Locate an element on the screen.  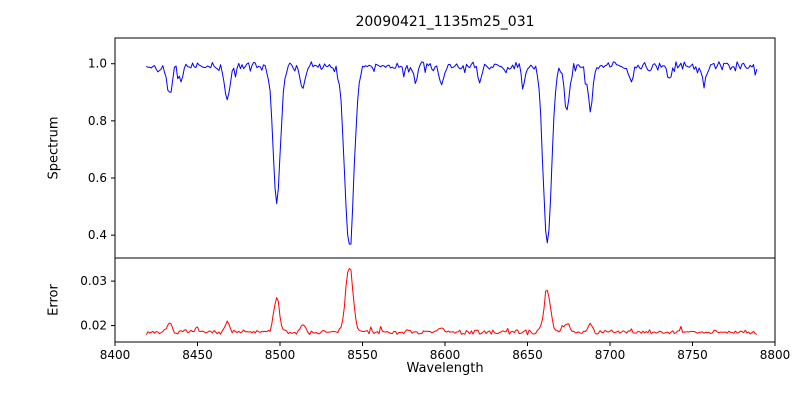
y-tick-label: 0.03 is located at coordinates (93, 281).